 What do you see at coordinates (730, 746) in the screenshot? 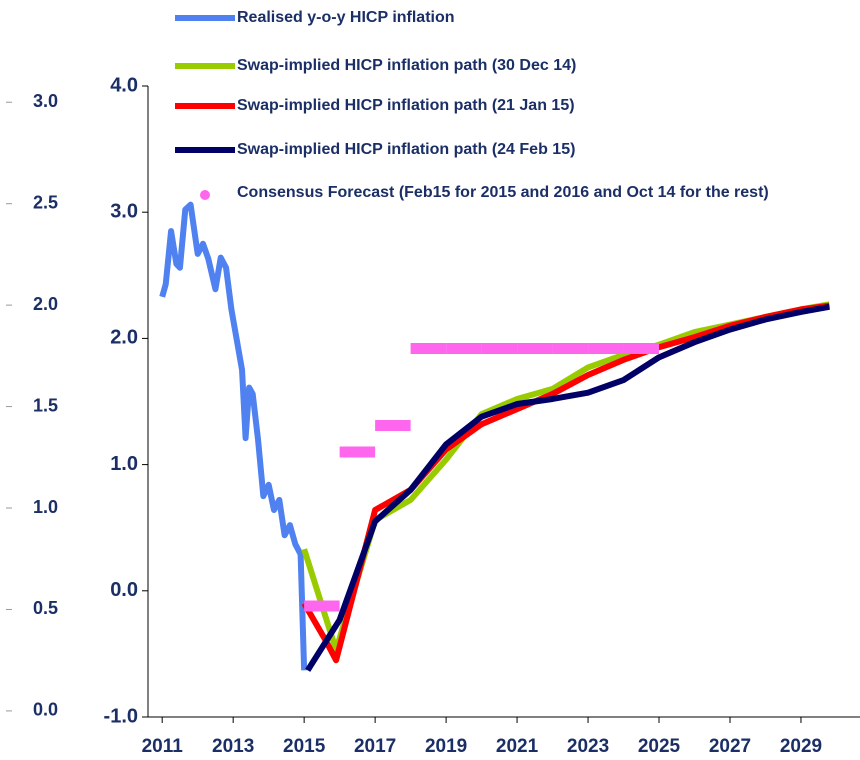
I see `x-tick-label: 2027` at bounding box center [730, 746].